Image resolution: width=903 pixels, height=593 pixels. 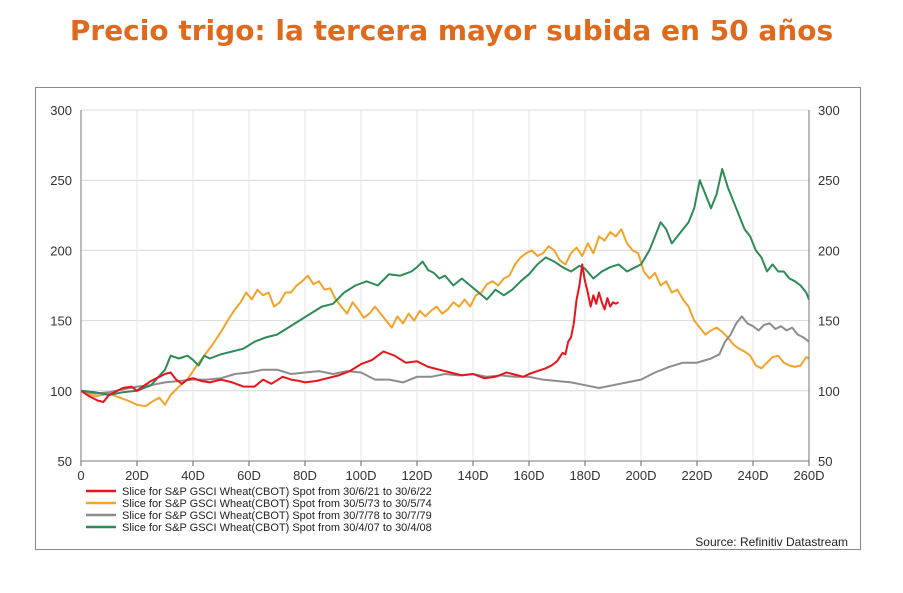 I want to click on x-tick-label: 60D, so click(x=249, y=475).